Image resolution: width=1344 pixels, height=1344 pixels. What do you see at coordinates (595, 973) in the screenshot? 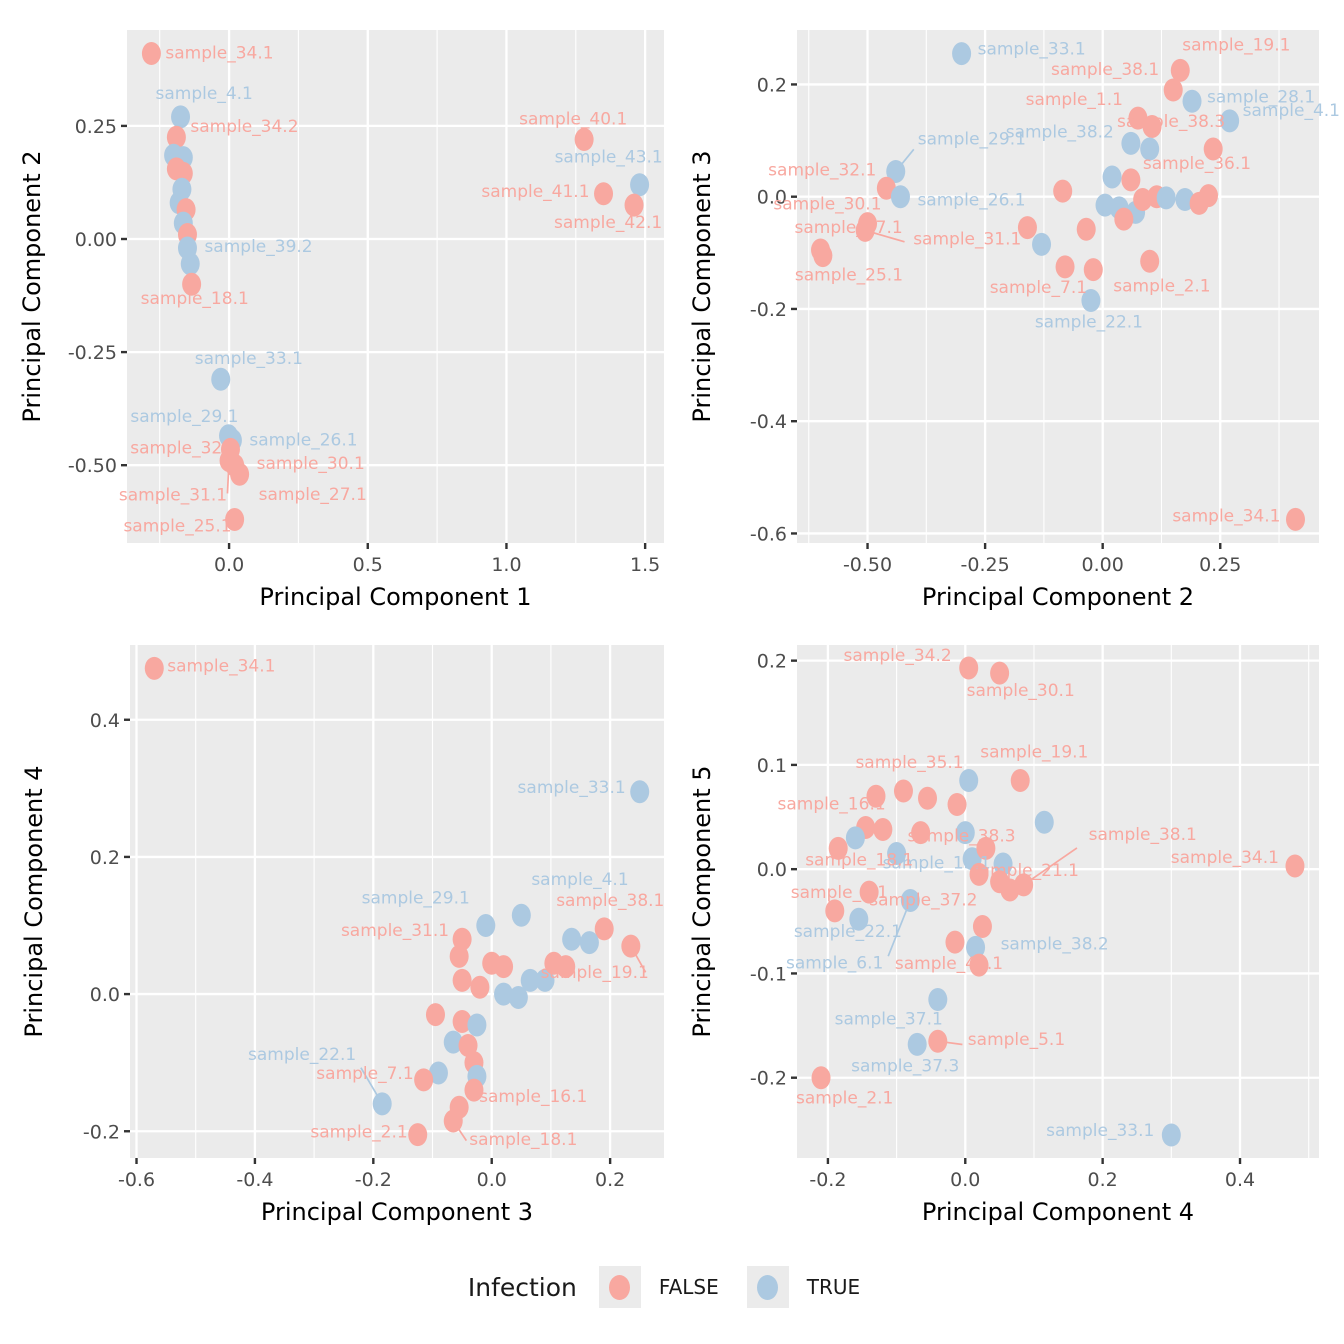
I see `sample-label-sample_19.1: sample_19.1` at bounding box center [595, 973].